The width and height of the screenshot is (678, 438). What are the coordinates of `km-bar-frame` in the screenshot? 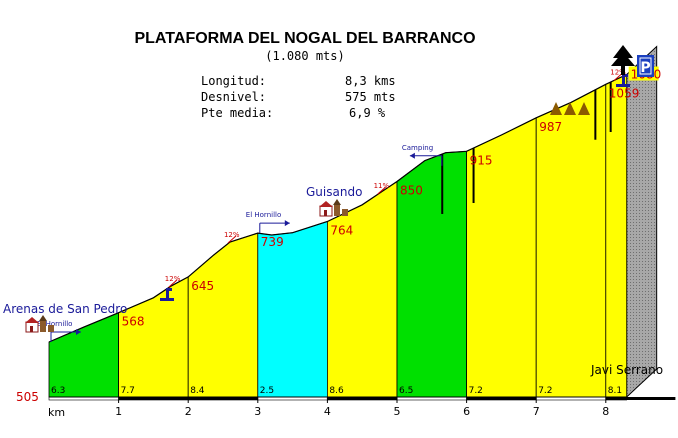 It's located at (337, 398).